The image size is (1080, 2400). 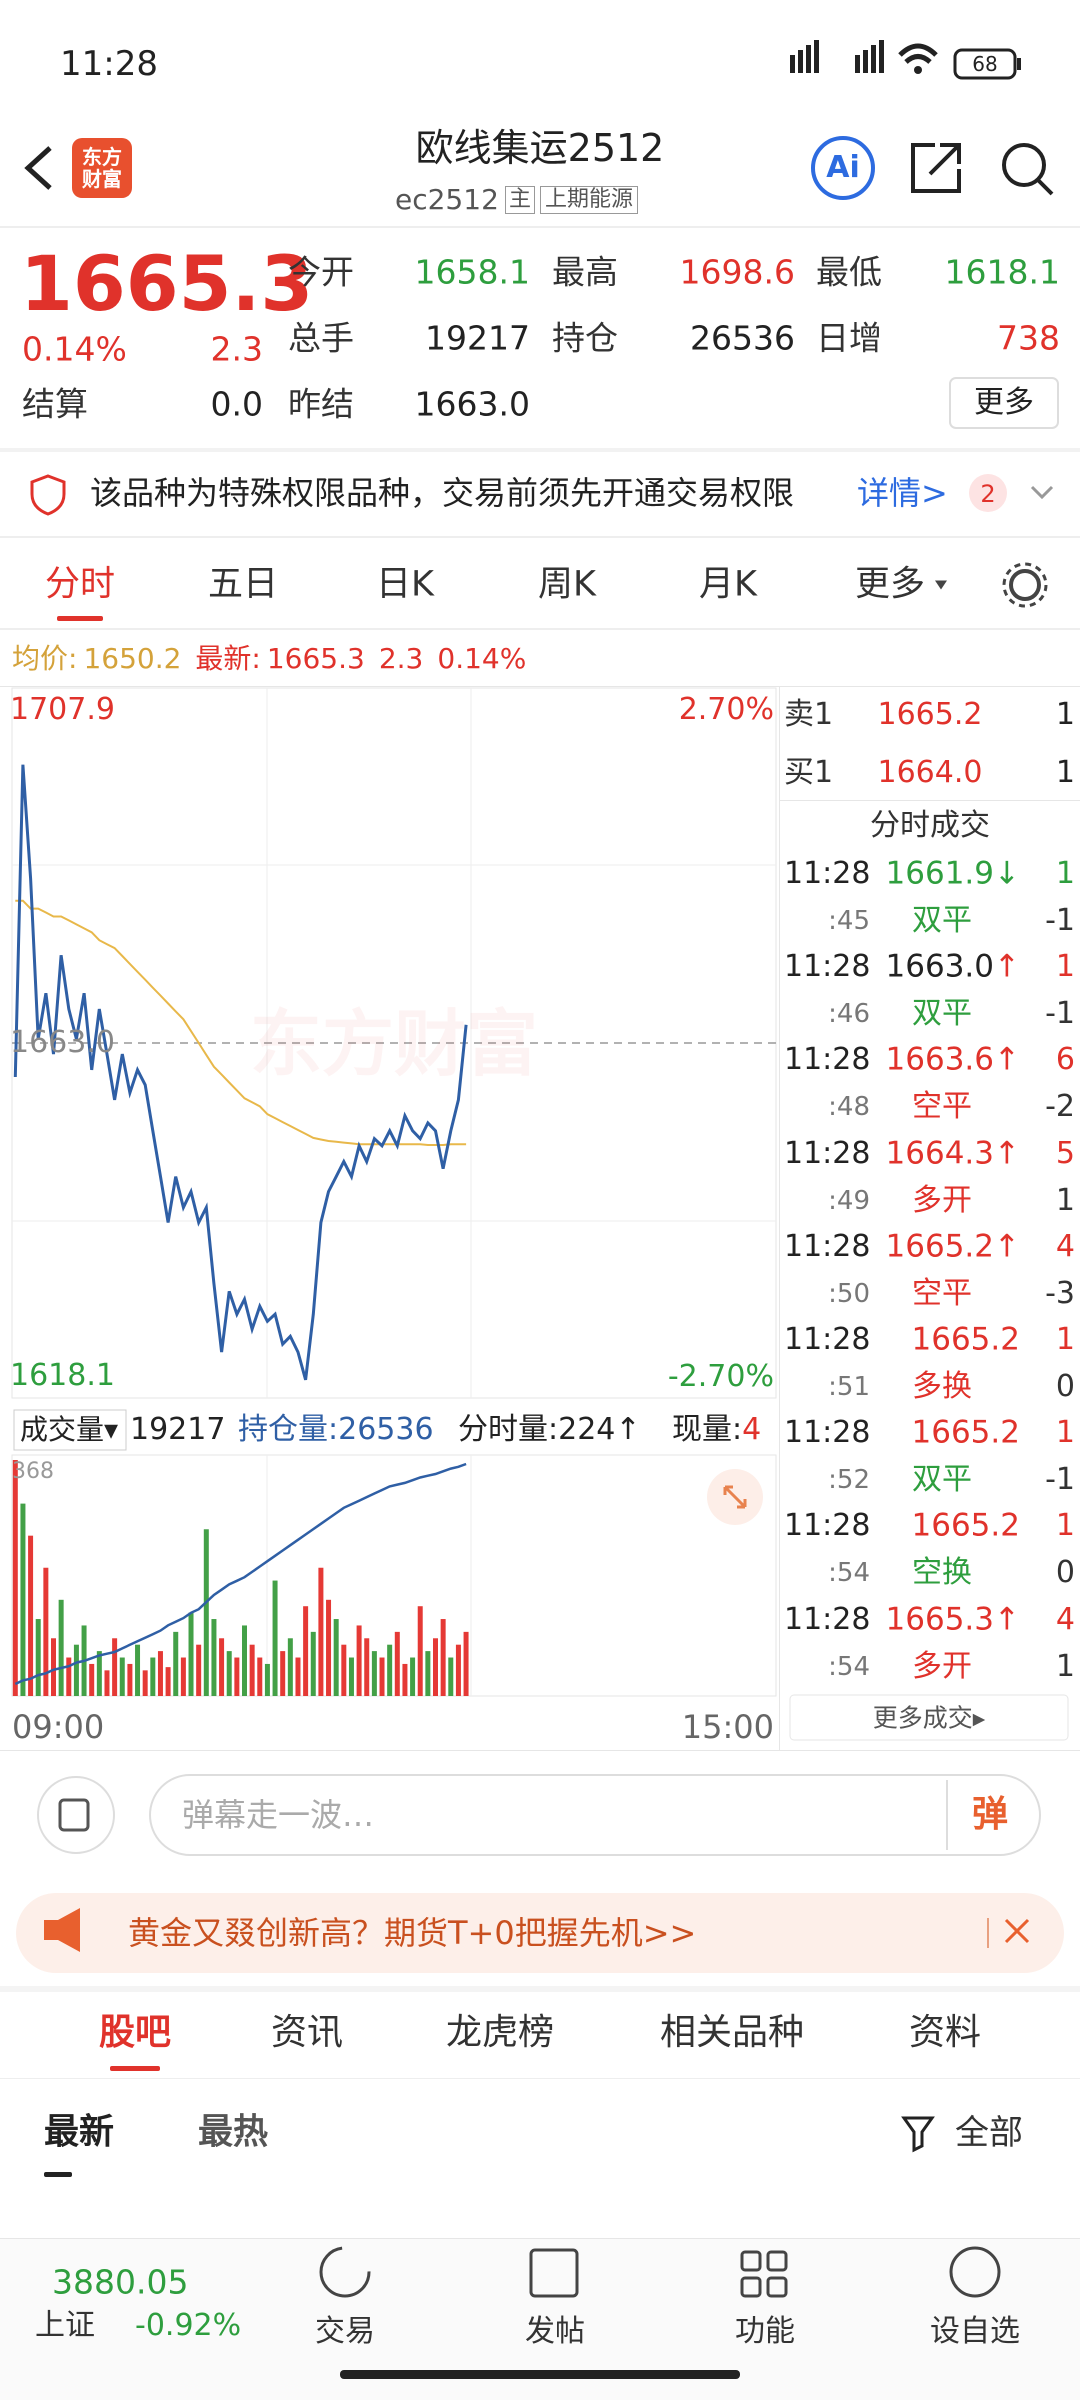 I want to click on expand-icon, so click(x=735, y=1497).